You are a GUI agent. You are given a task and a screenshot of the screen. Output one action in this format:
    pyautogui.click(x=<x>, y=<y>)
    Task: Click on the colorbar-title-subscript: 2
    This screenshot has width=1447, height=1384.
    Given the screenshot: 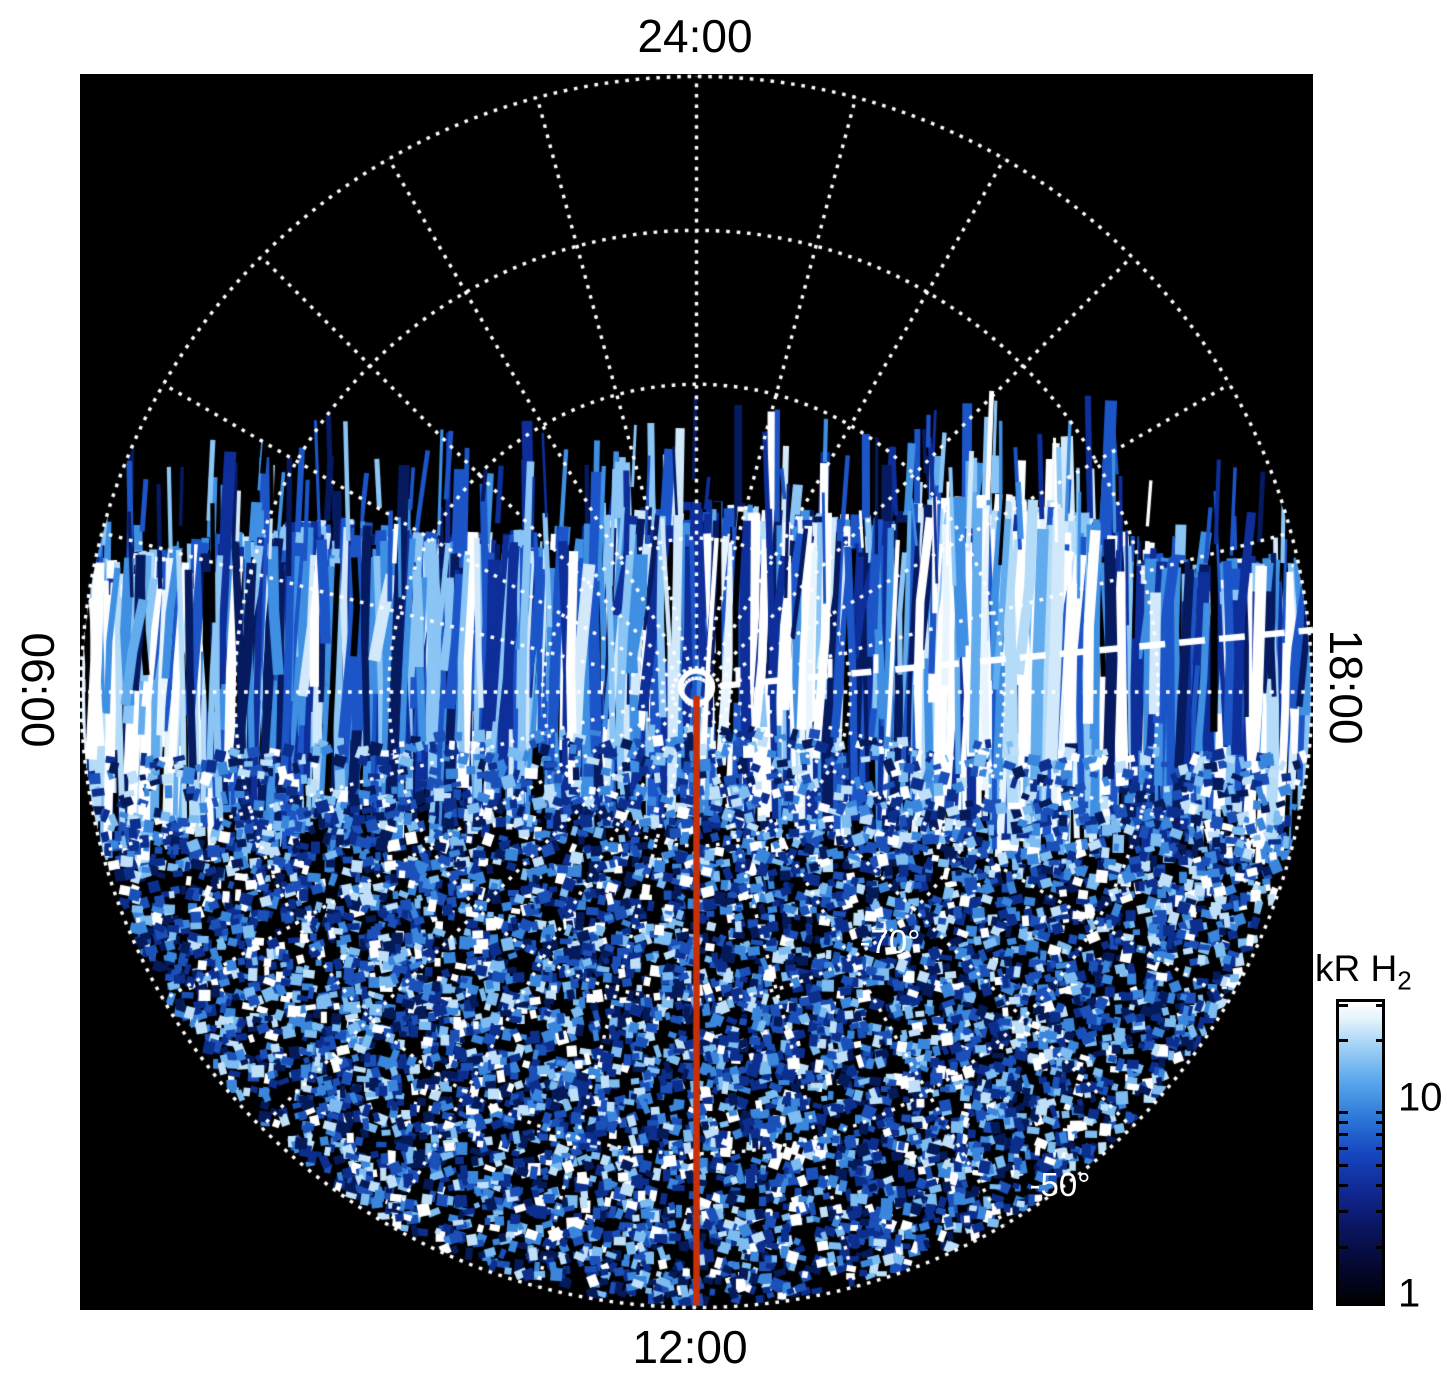 What is the action you would take?
    pyautogui.click(x=1404, y=980)
    